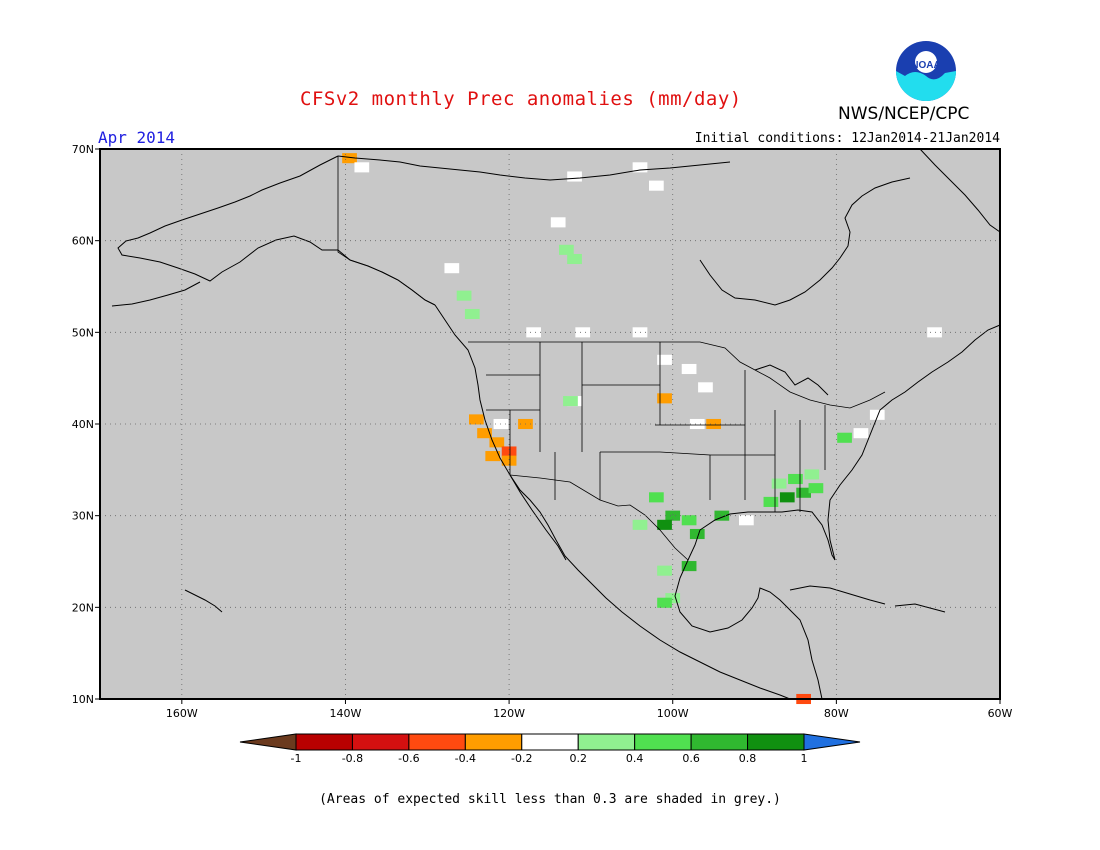 Image resolution: width=1100 pixels, height=850 pixels. I want to click on coastline-great-lakes, so click(791, 380).